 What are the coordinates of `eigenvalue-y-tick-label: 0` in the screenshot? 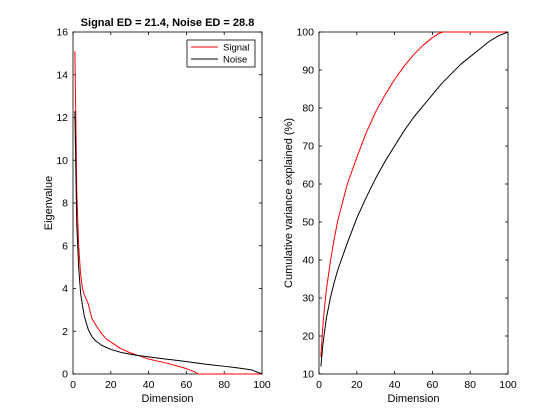 It's located at (65, 375).